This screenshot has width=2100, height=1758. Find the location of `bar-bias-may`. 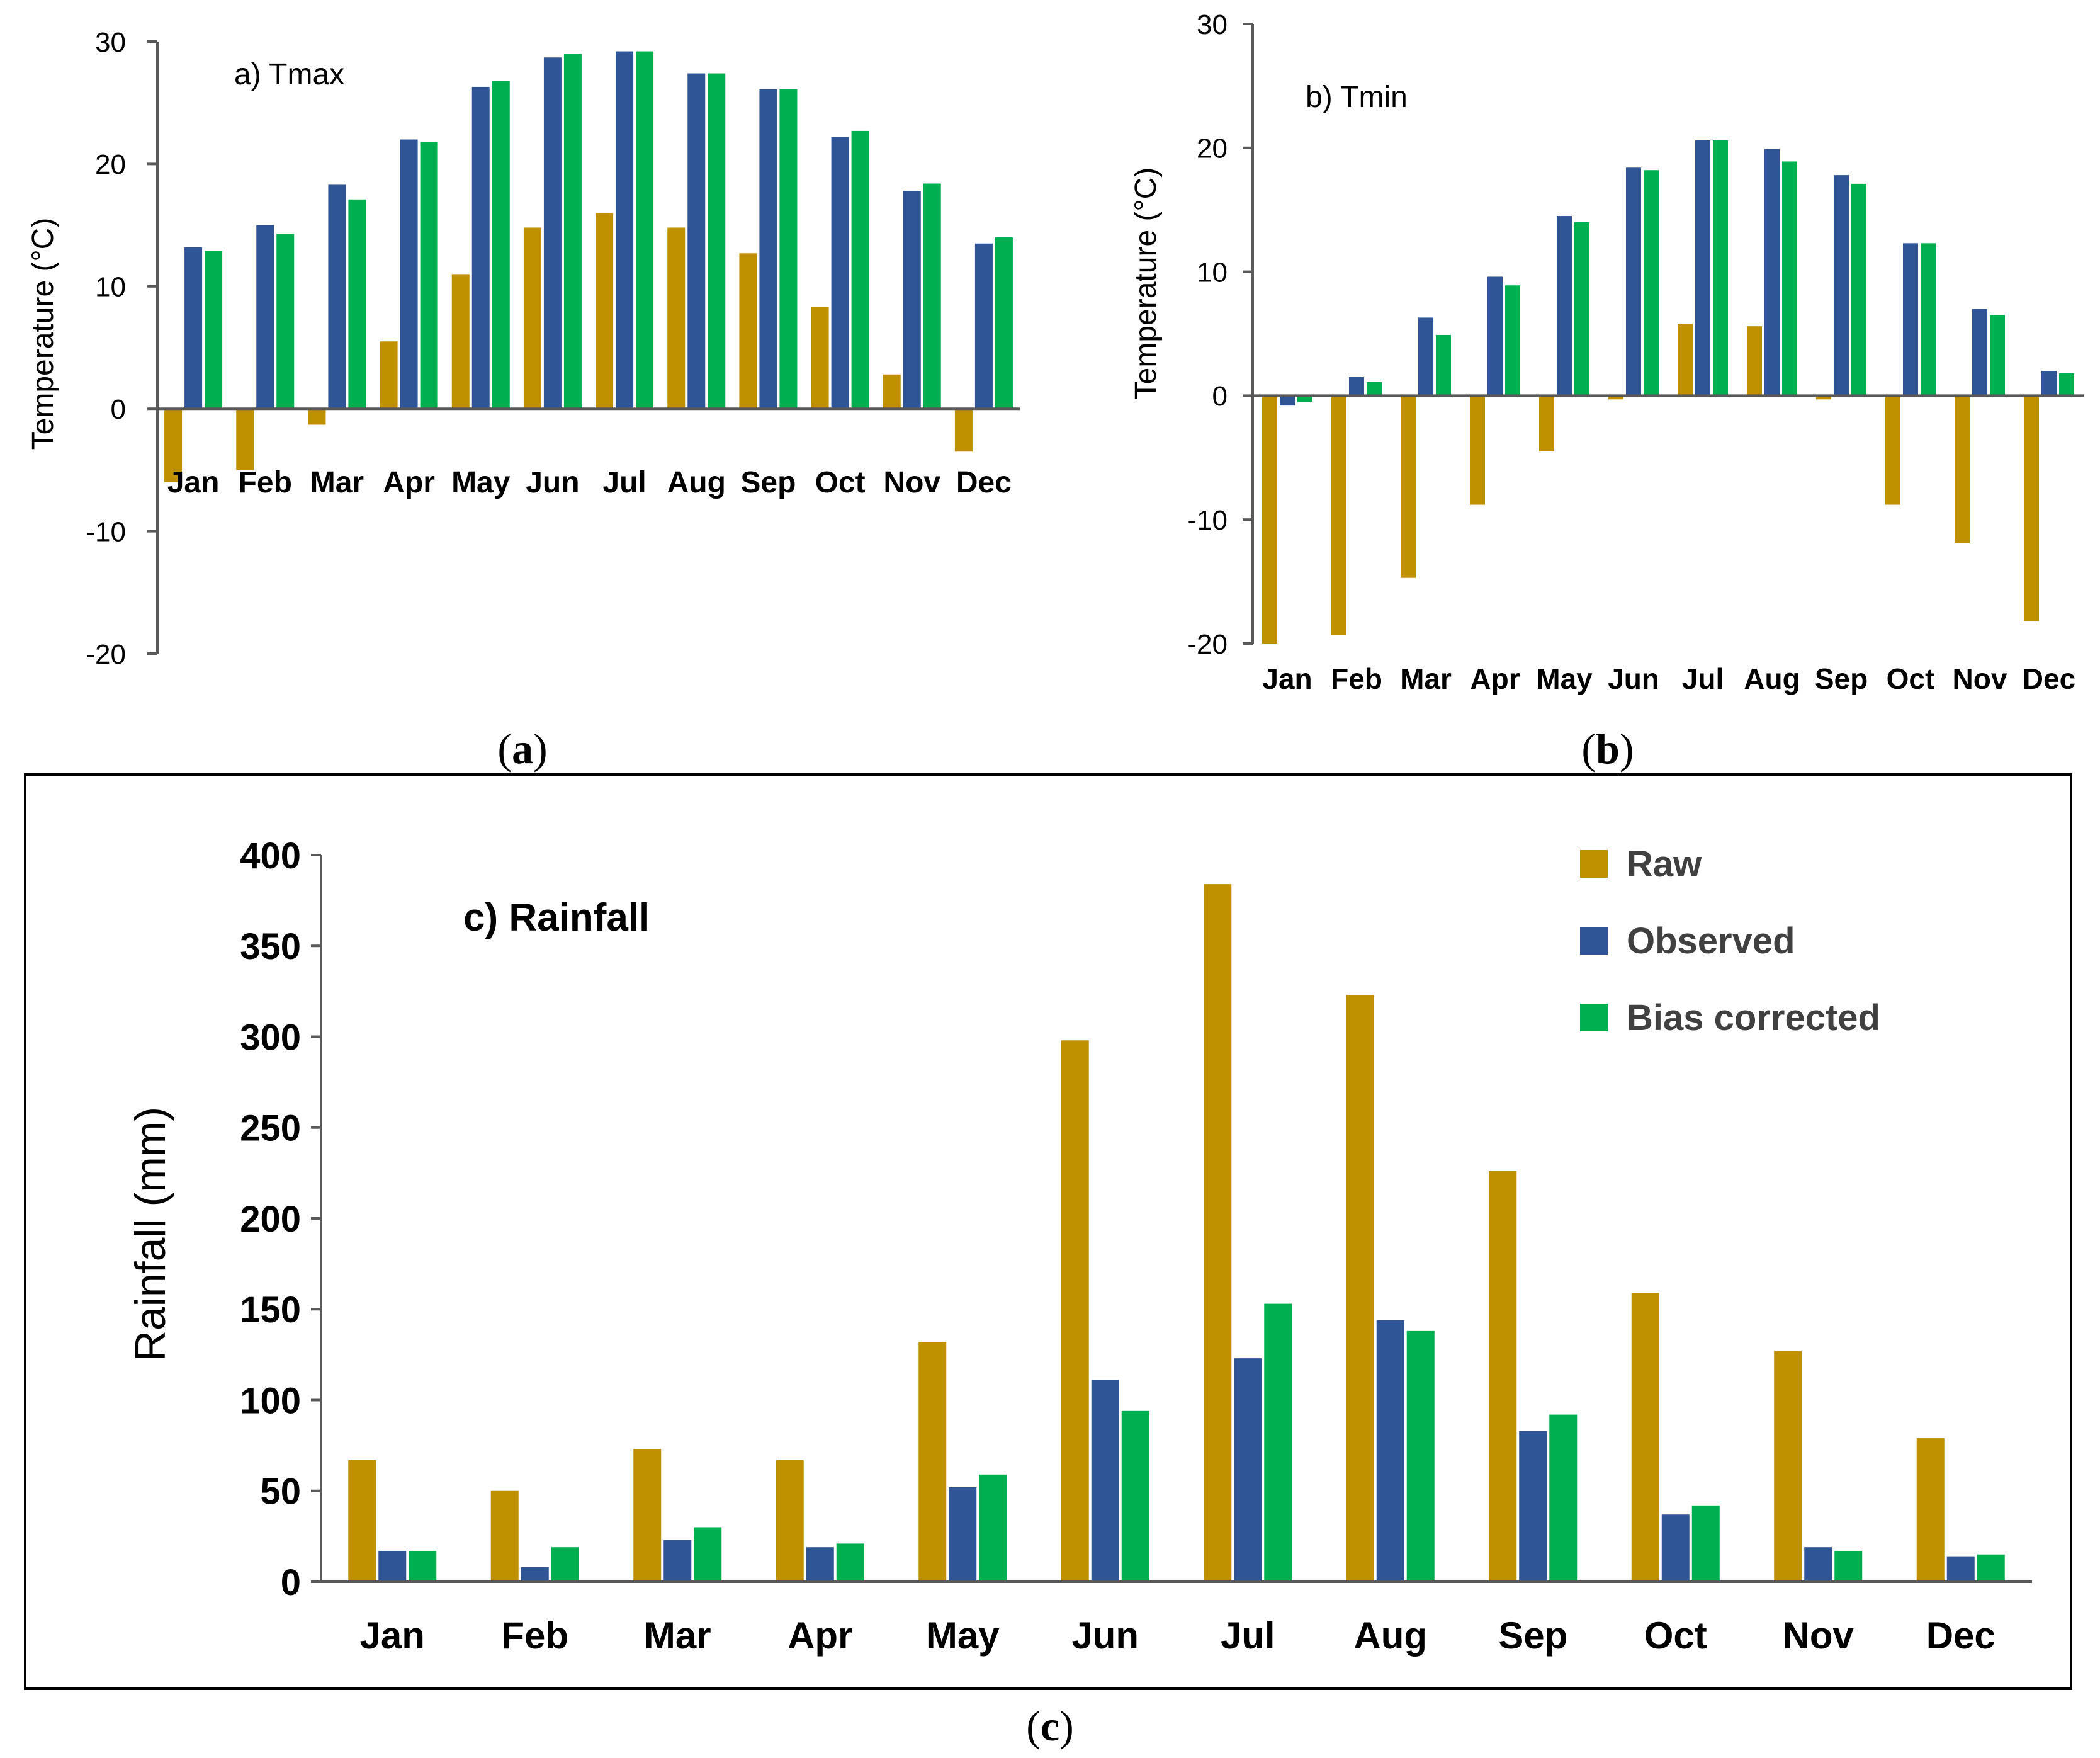

bar-bias-may is located at coordinates (1581, 309).